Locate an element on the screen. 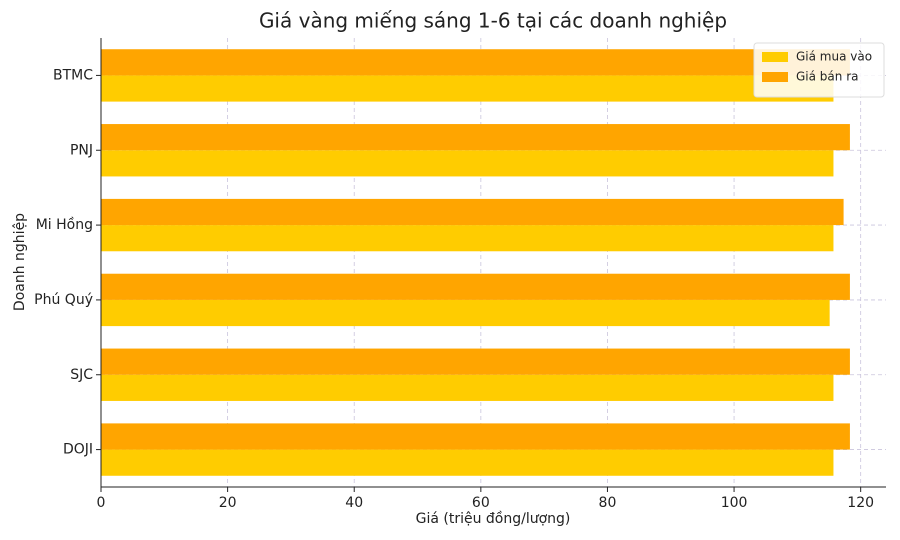  y-tick-label: PNJ is located at coordinates (81, 150).